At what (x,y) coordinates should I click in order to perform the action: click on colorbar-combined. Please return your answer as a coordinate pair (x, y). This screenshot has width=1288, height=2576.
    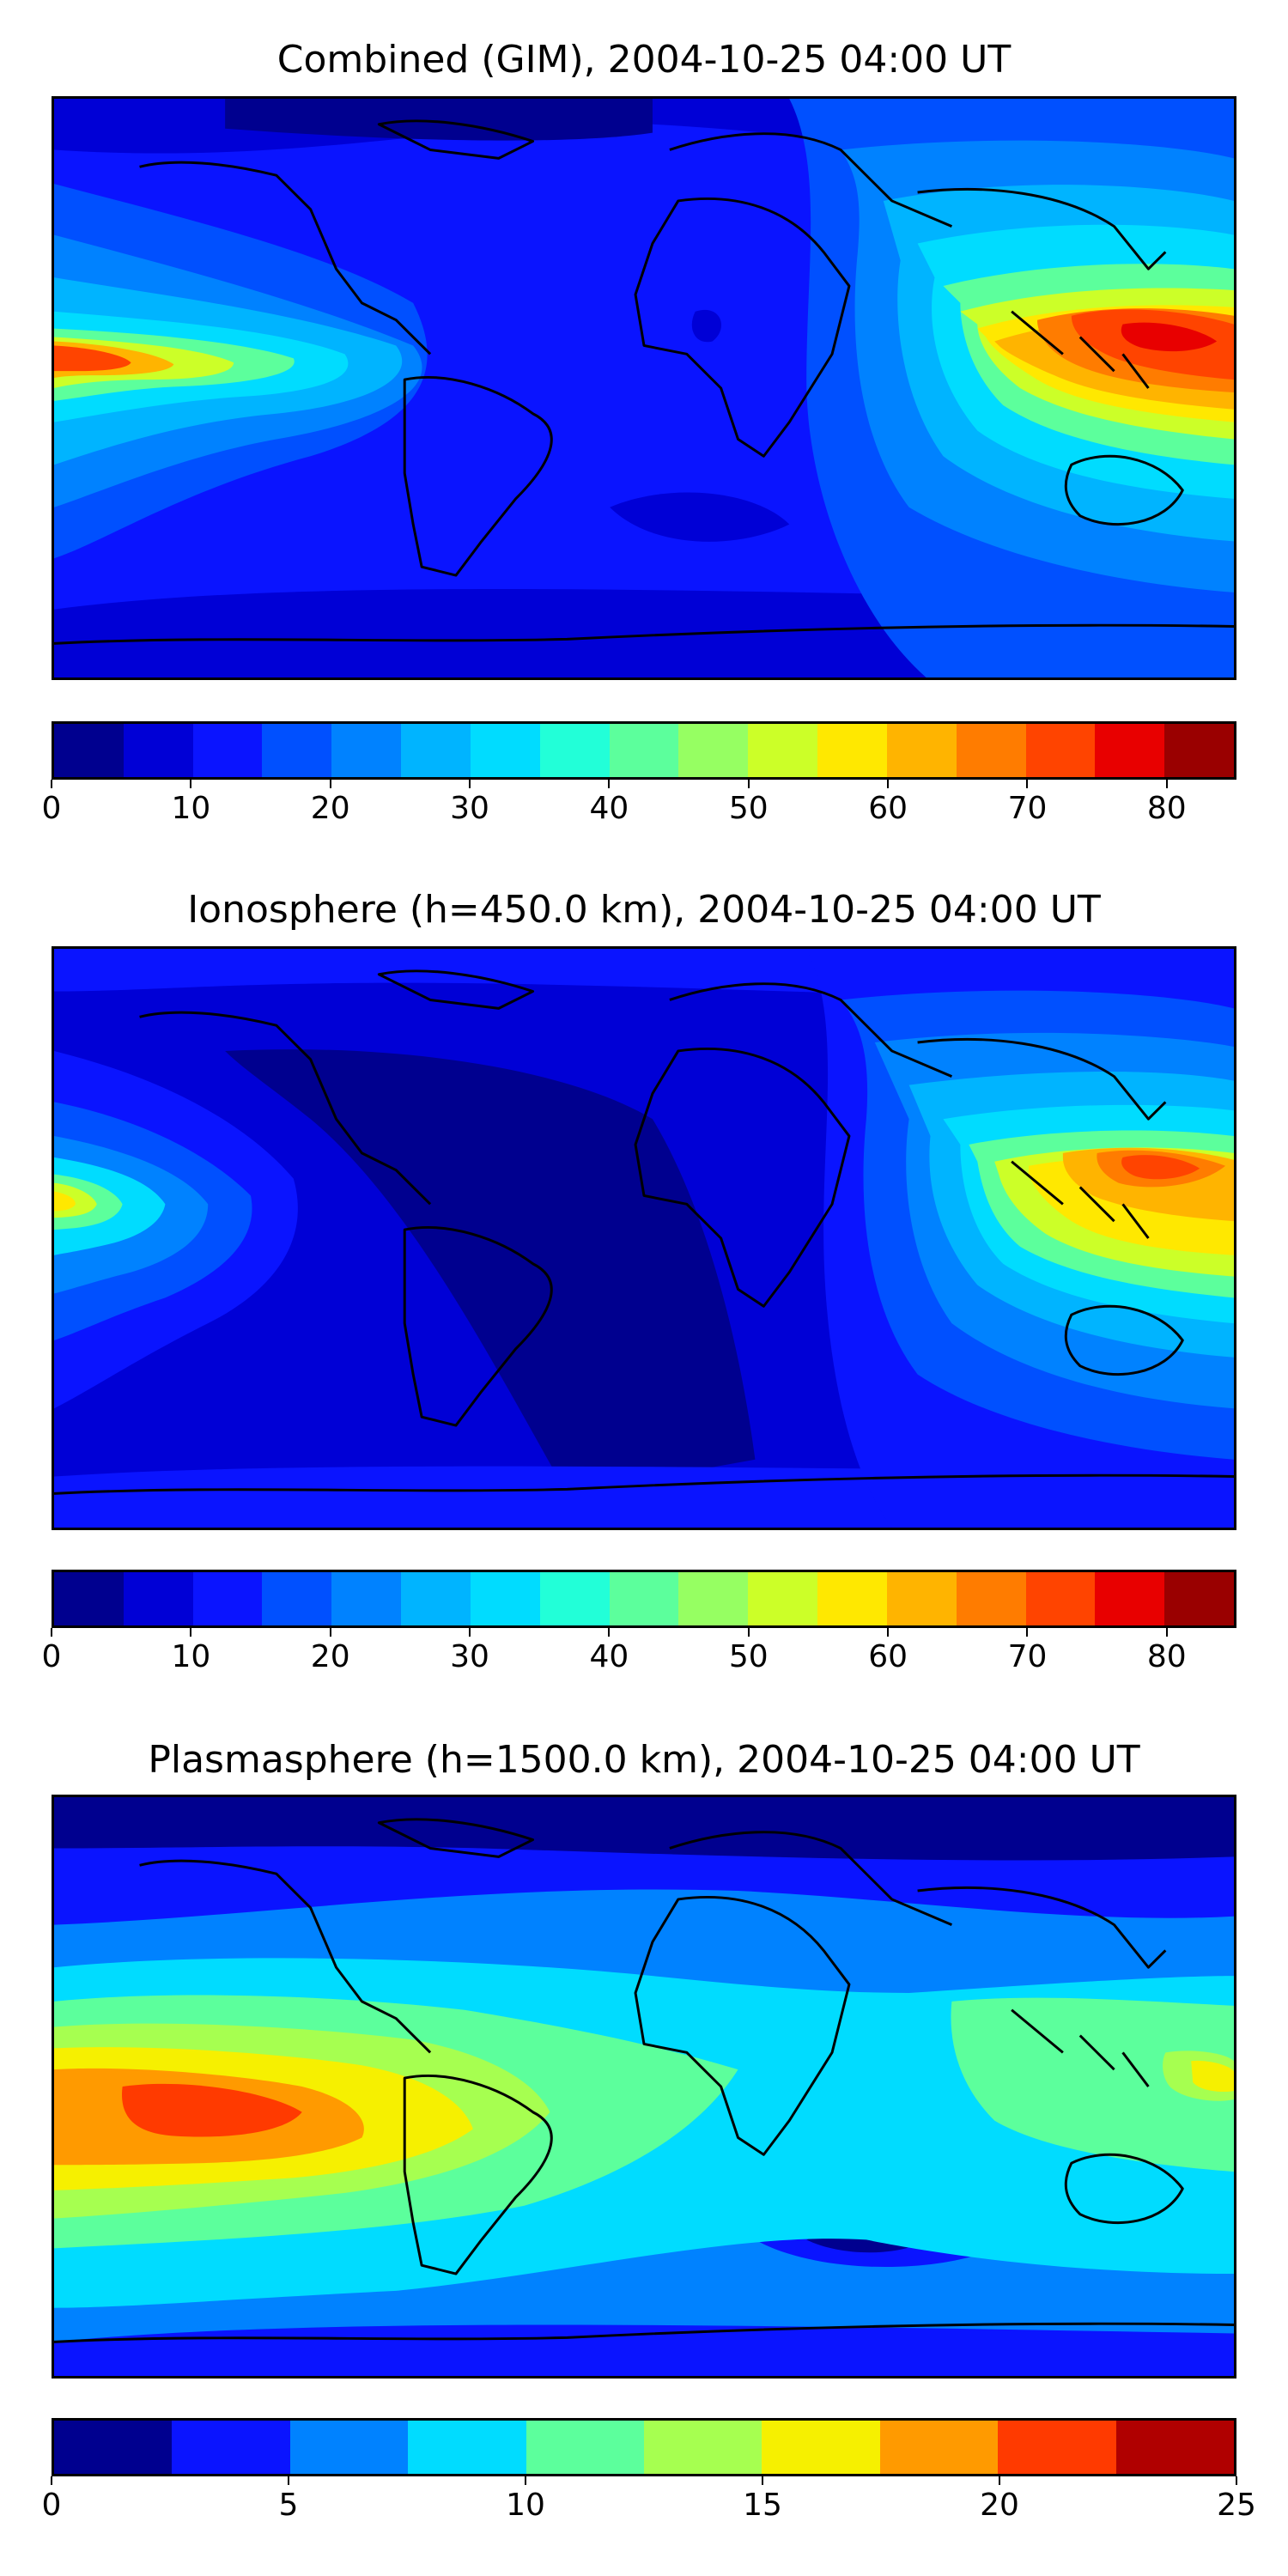
    Looking at the image, I should click on (644, 750).